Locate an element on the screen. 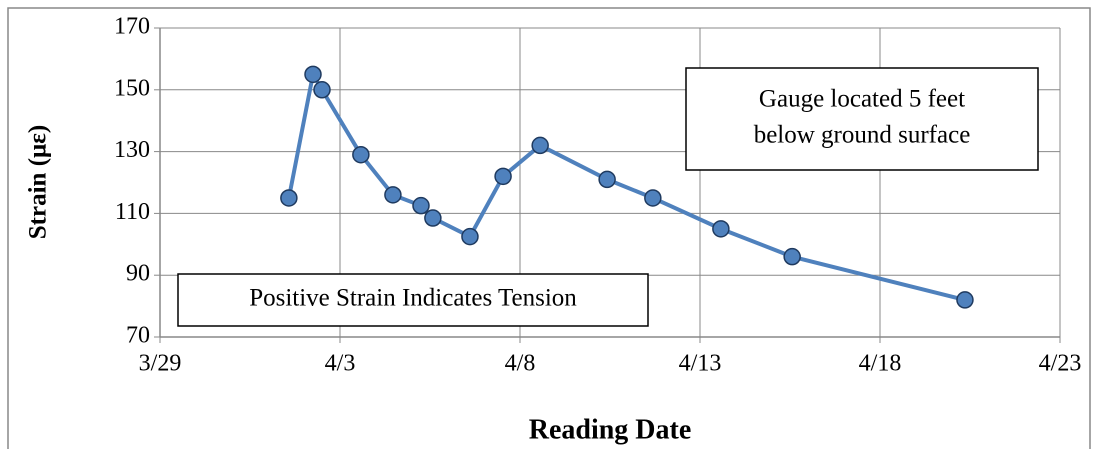 The image size is (1097, 449). x-tick-label: 4/8 is located at coordinates (520, 364).